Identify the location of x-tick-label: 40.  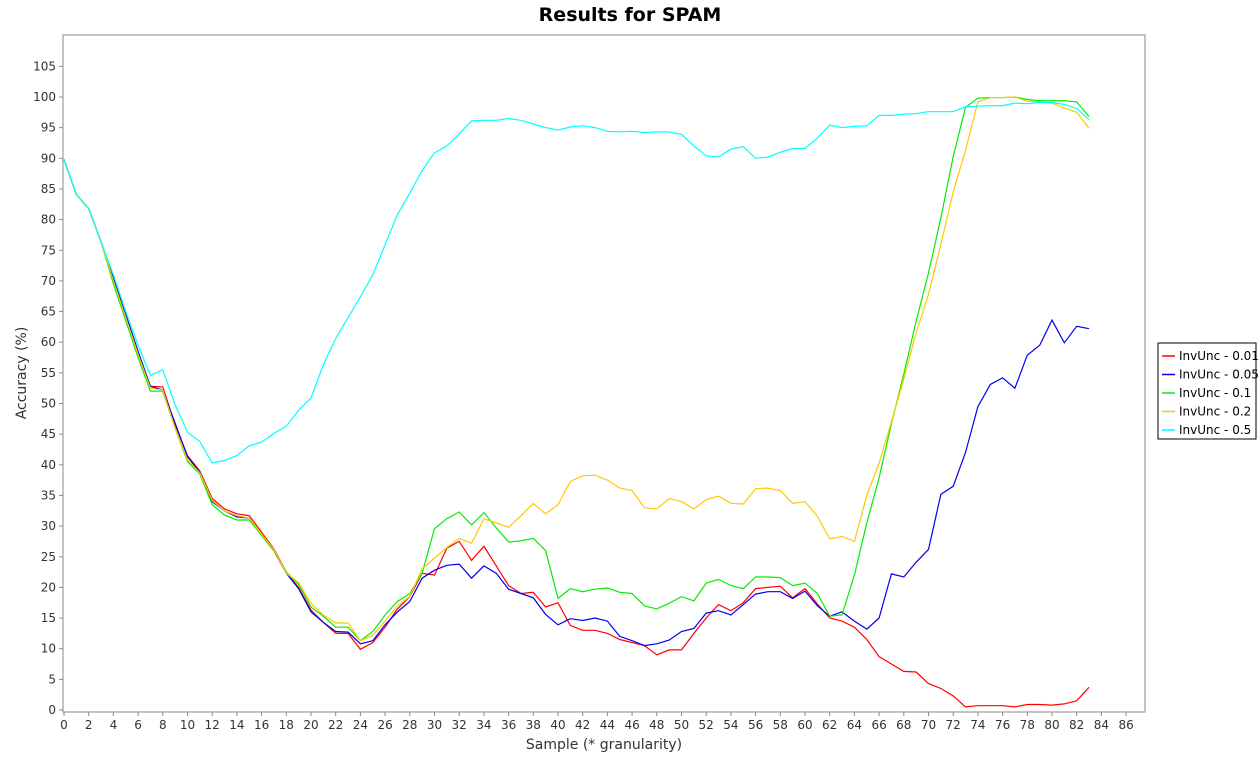
(557, 725).